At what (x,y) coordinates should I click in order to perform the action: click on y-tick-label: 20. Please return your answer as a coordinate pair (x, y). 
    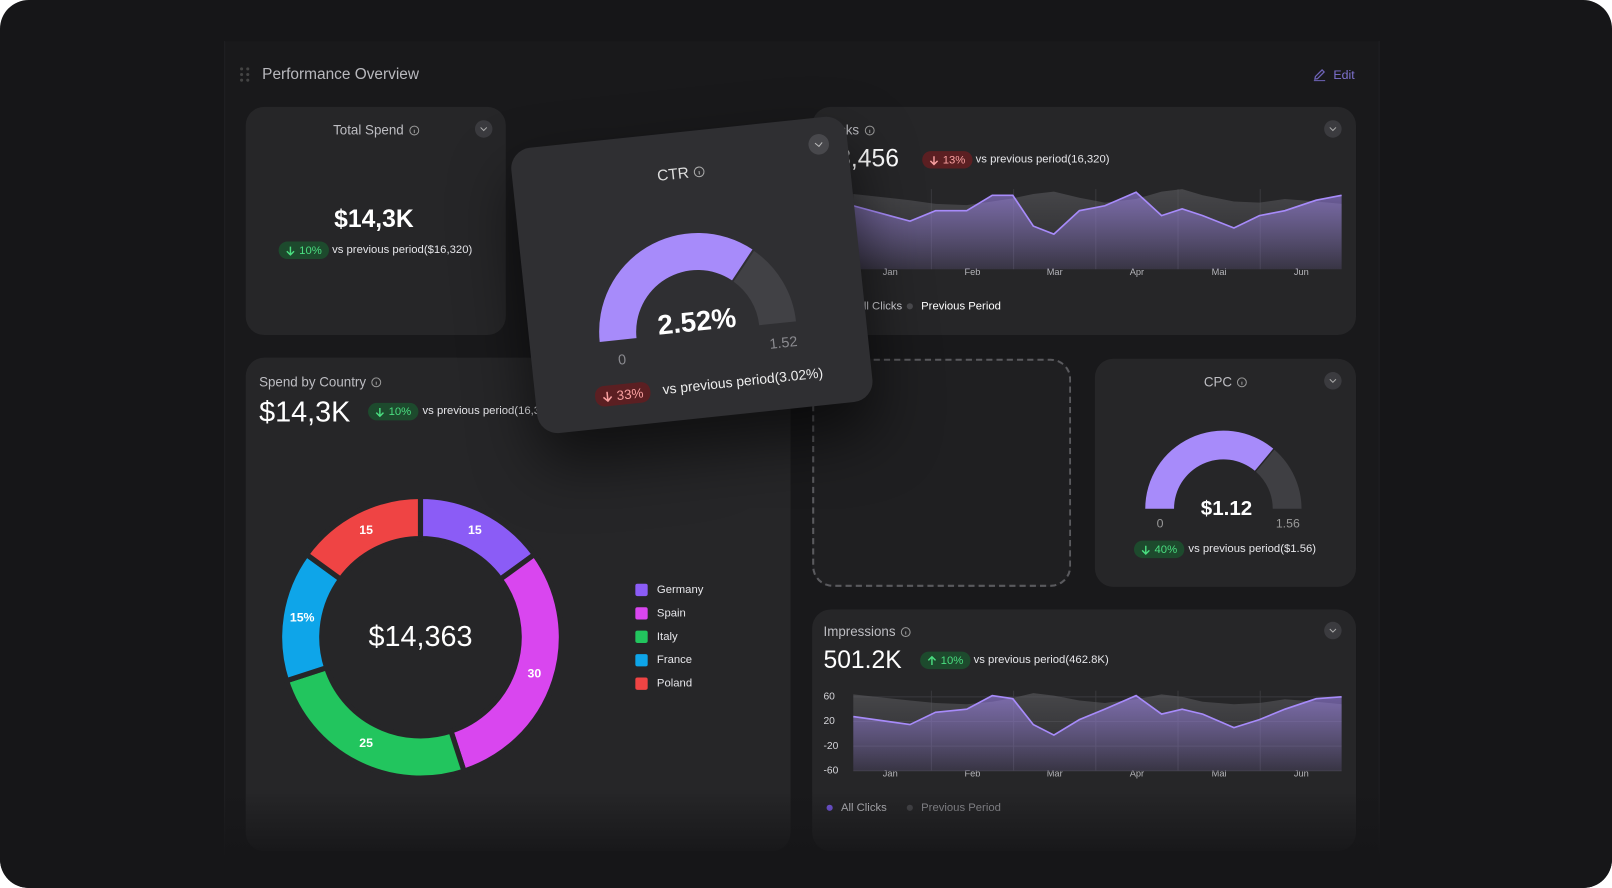
    Looking at the image, I should click on (829, 721).